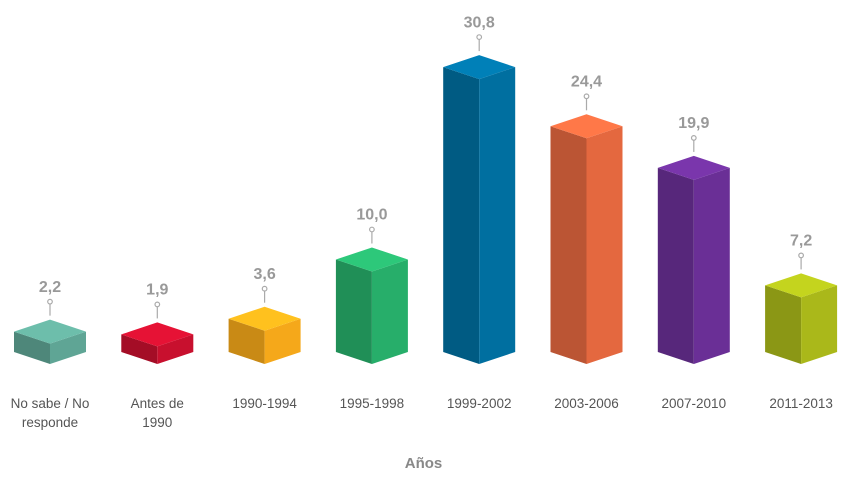 This screenshot has width=847, height=481. I want to click on x-tick-label: Antes de 1990, so click(157, 413).